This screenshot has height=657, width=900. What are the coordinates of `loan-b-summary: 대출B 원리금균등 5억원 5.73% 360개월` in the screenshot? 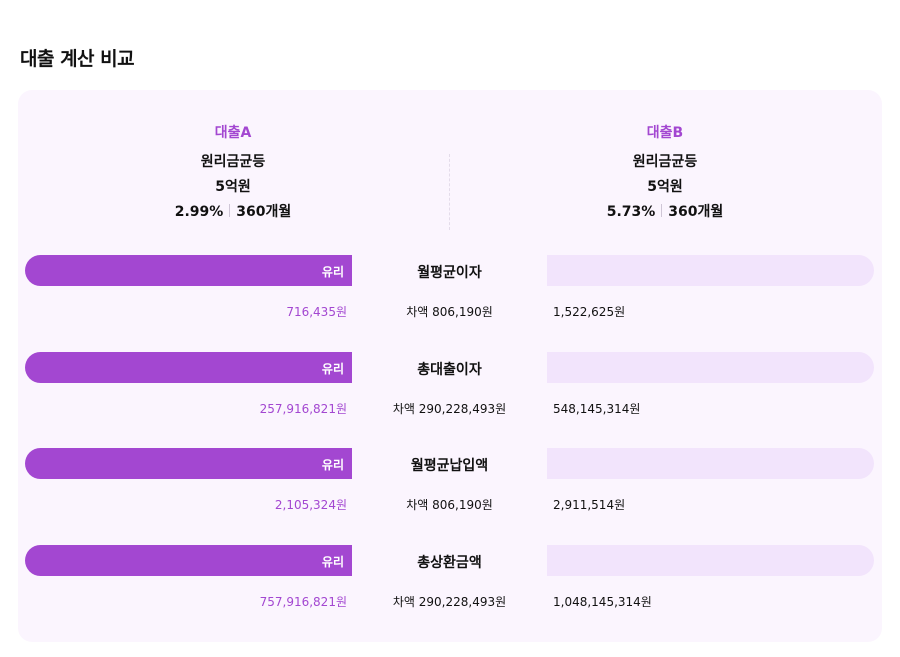 It's located at (665, 171).